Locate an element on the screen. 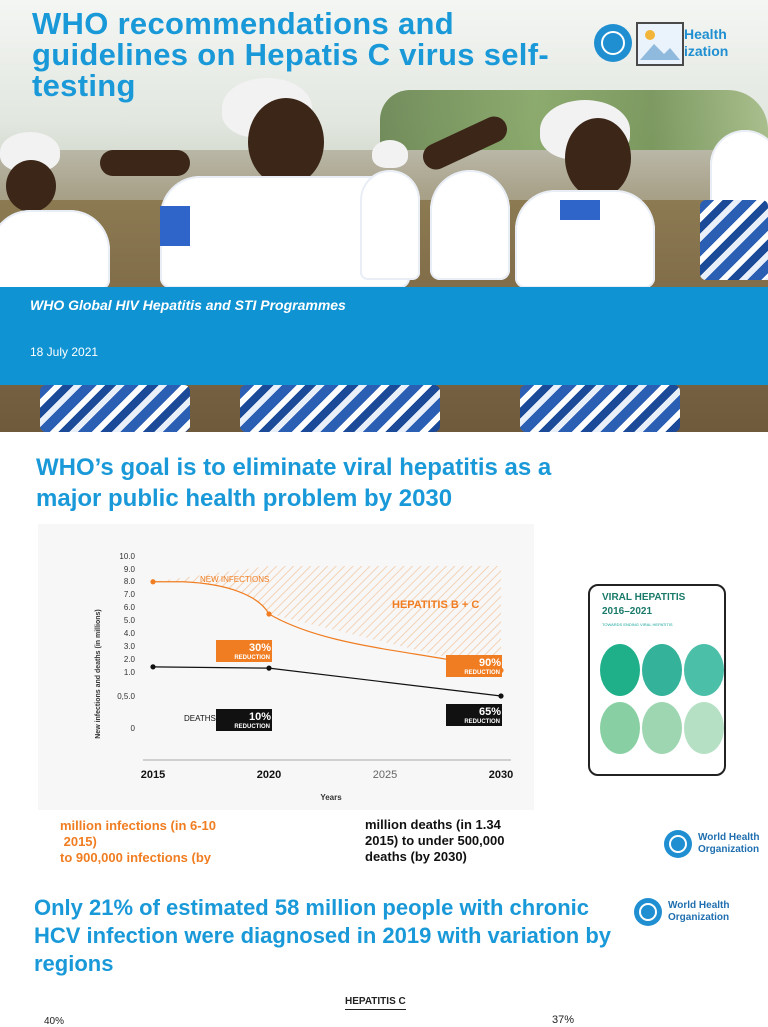  y-tick-label: 3.0 is located at coordinates (130, 646).